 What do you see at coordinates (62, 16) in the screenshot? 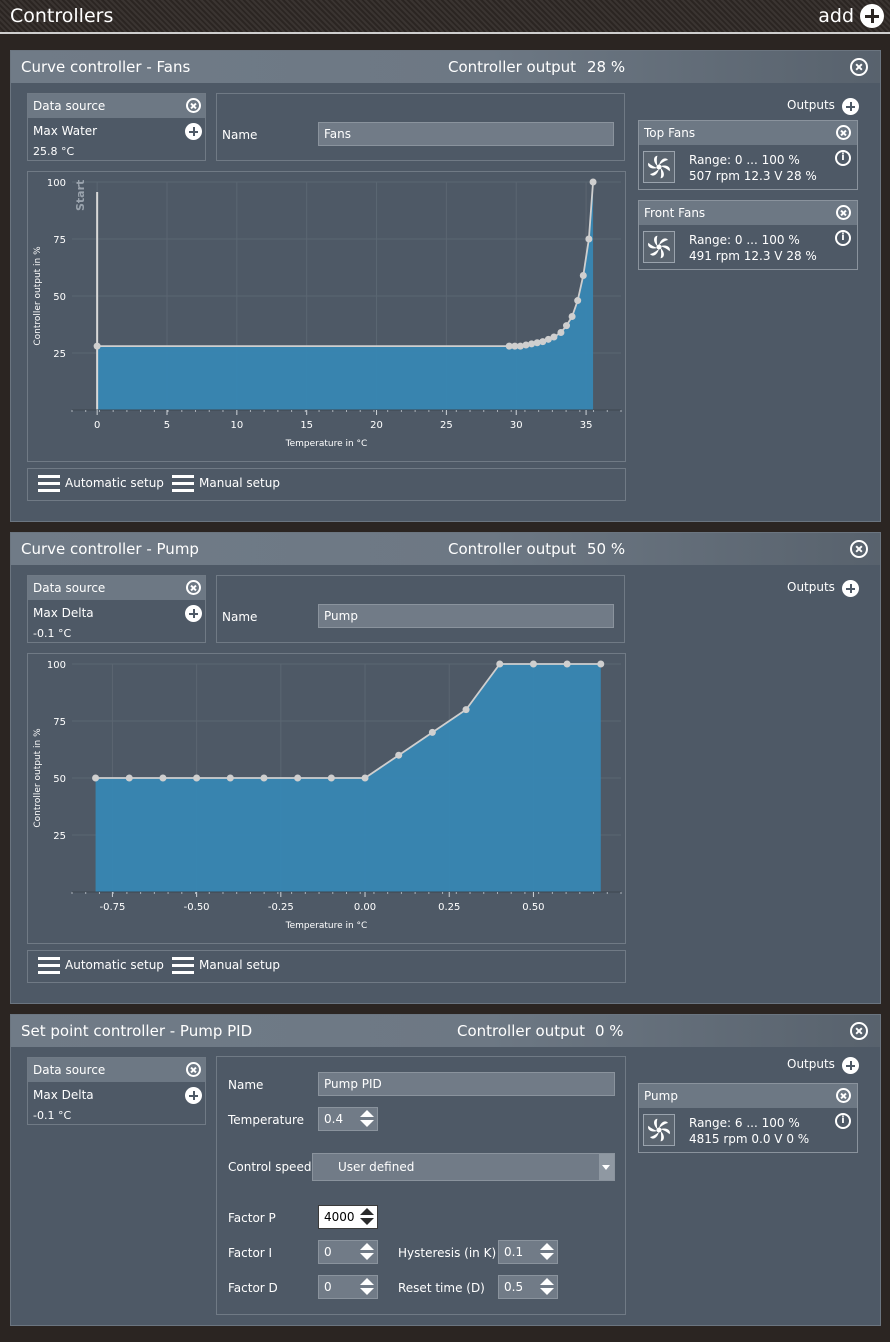
I see `app-title: Controllers` at bounding box center [62, 16].